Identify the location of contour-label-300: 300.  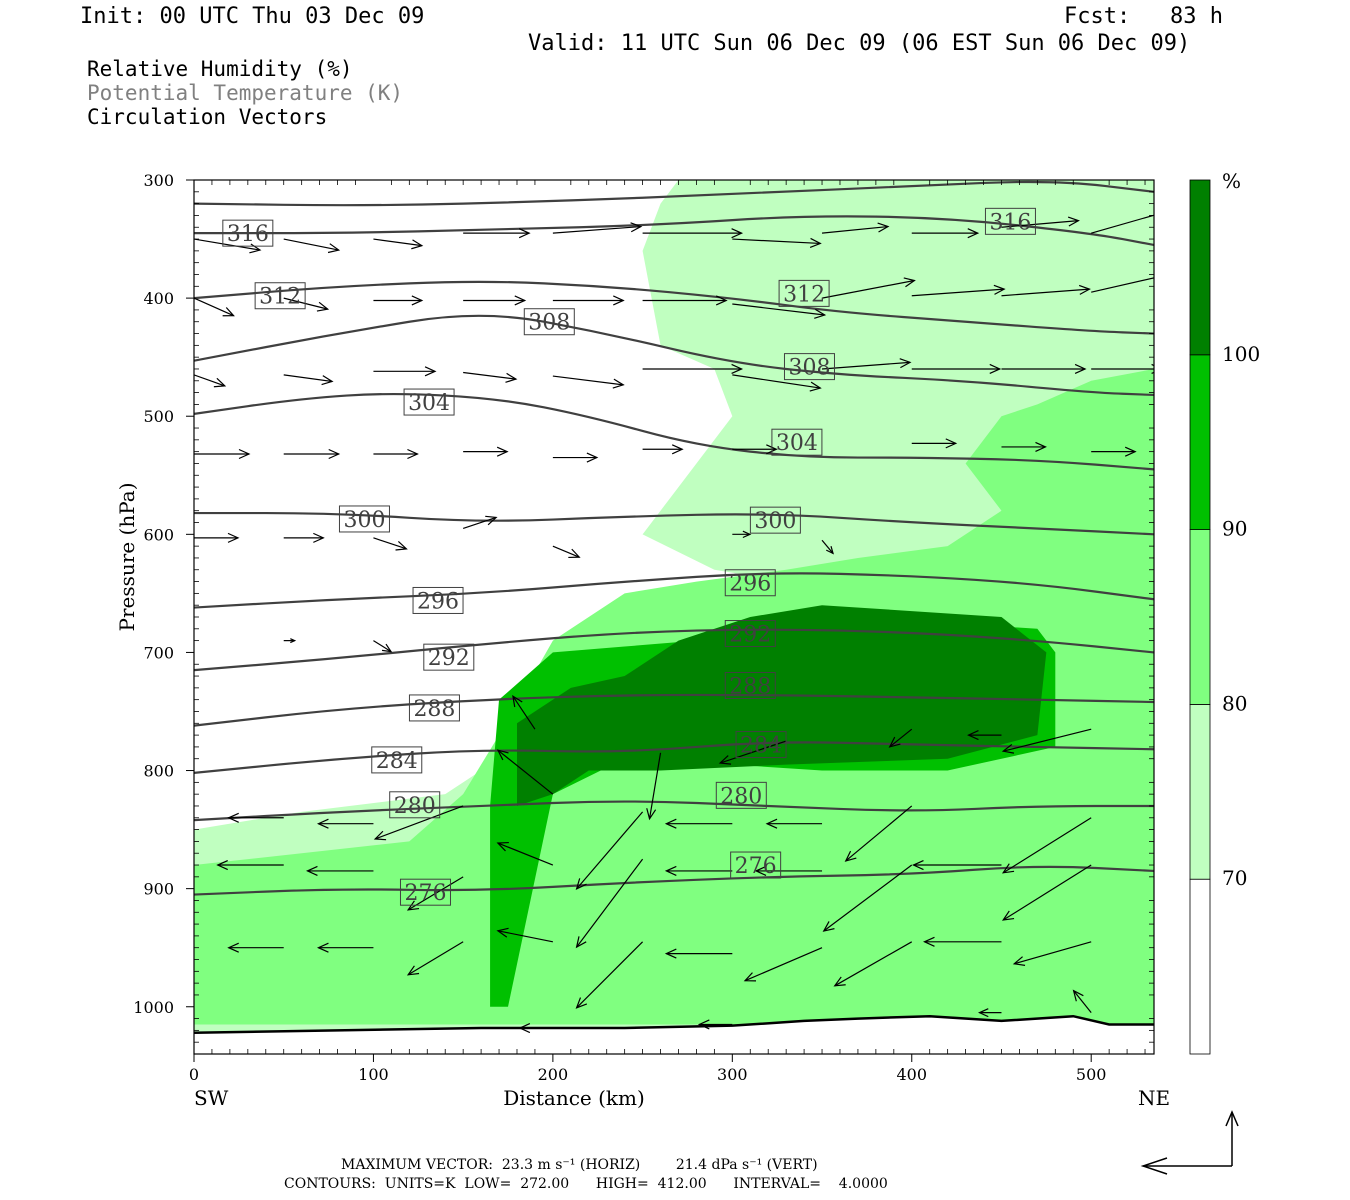
(364, 519).